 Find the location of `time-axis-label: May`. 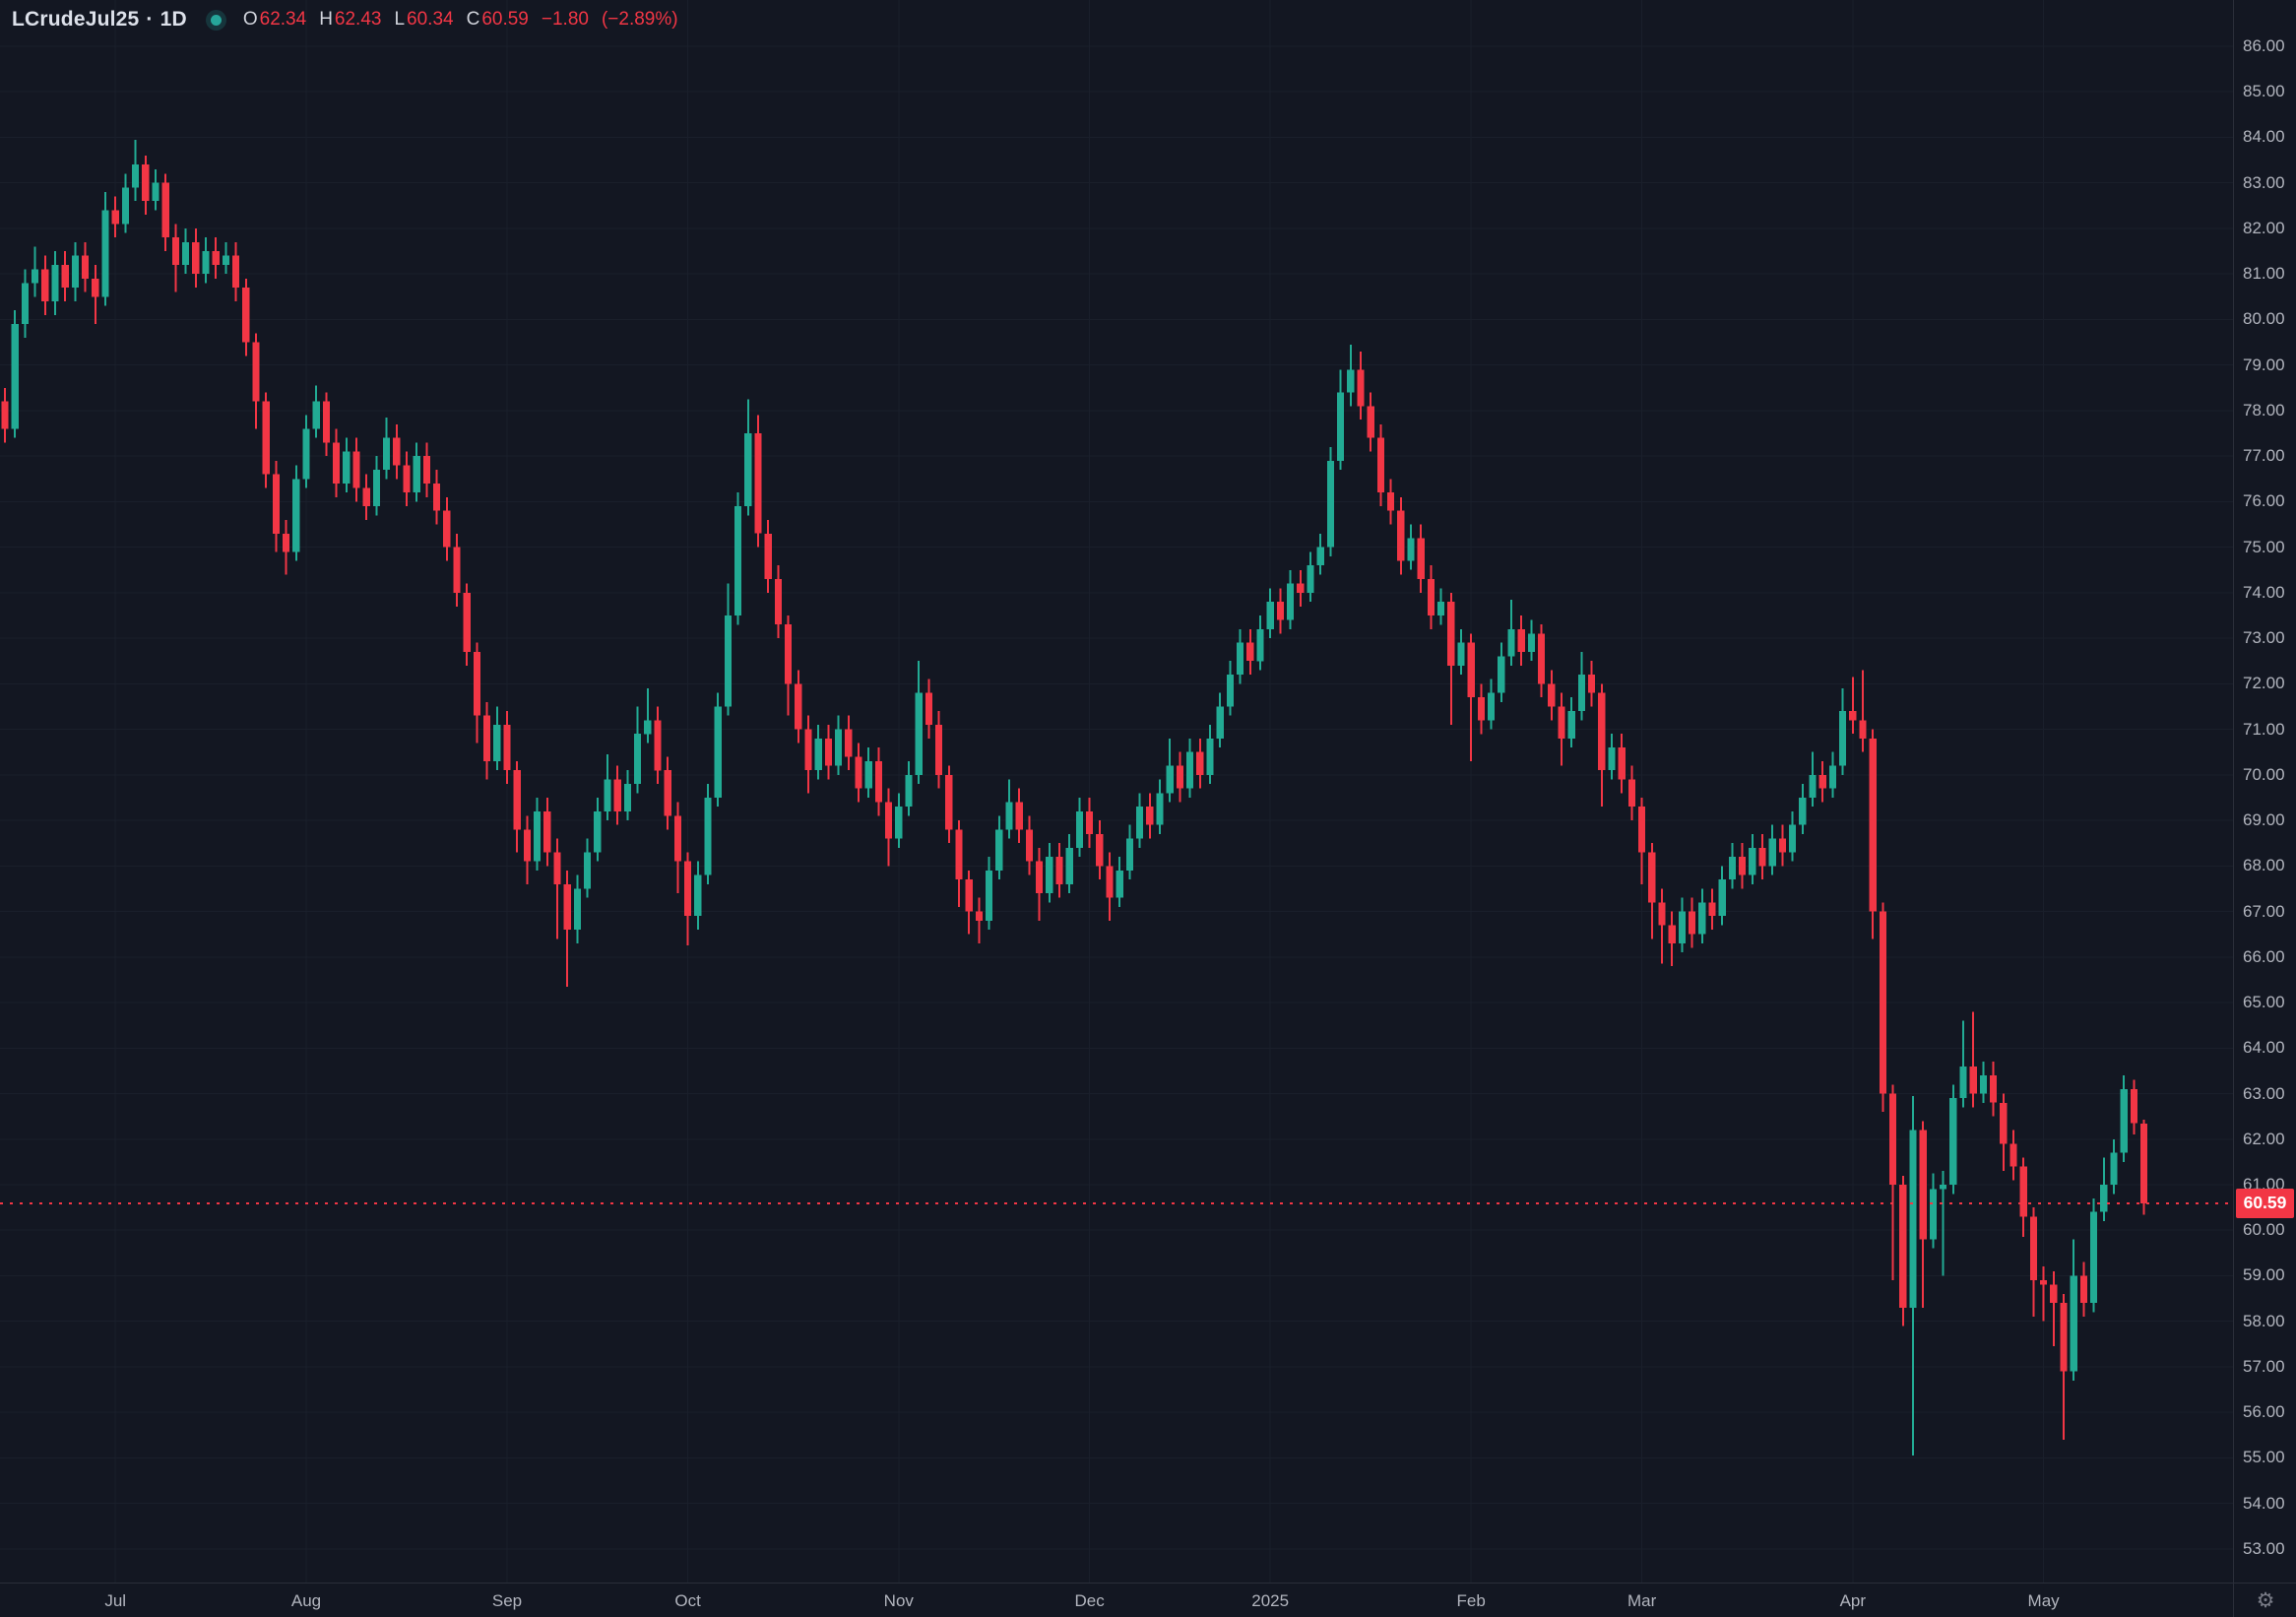

time-axis-label: May is located at coordinates (2043, 1600).